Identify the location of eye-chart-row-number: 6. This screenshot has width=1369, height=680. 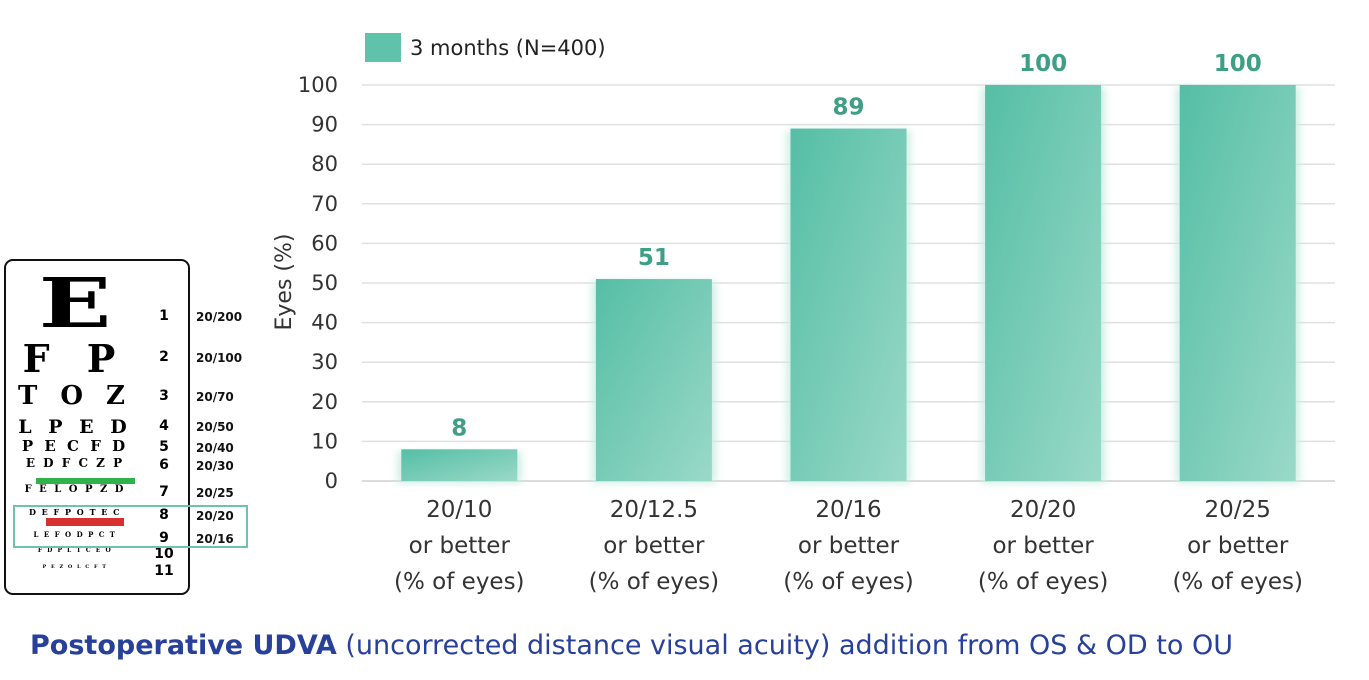
(164, 465).